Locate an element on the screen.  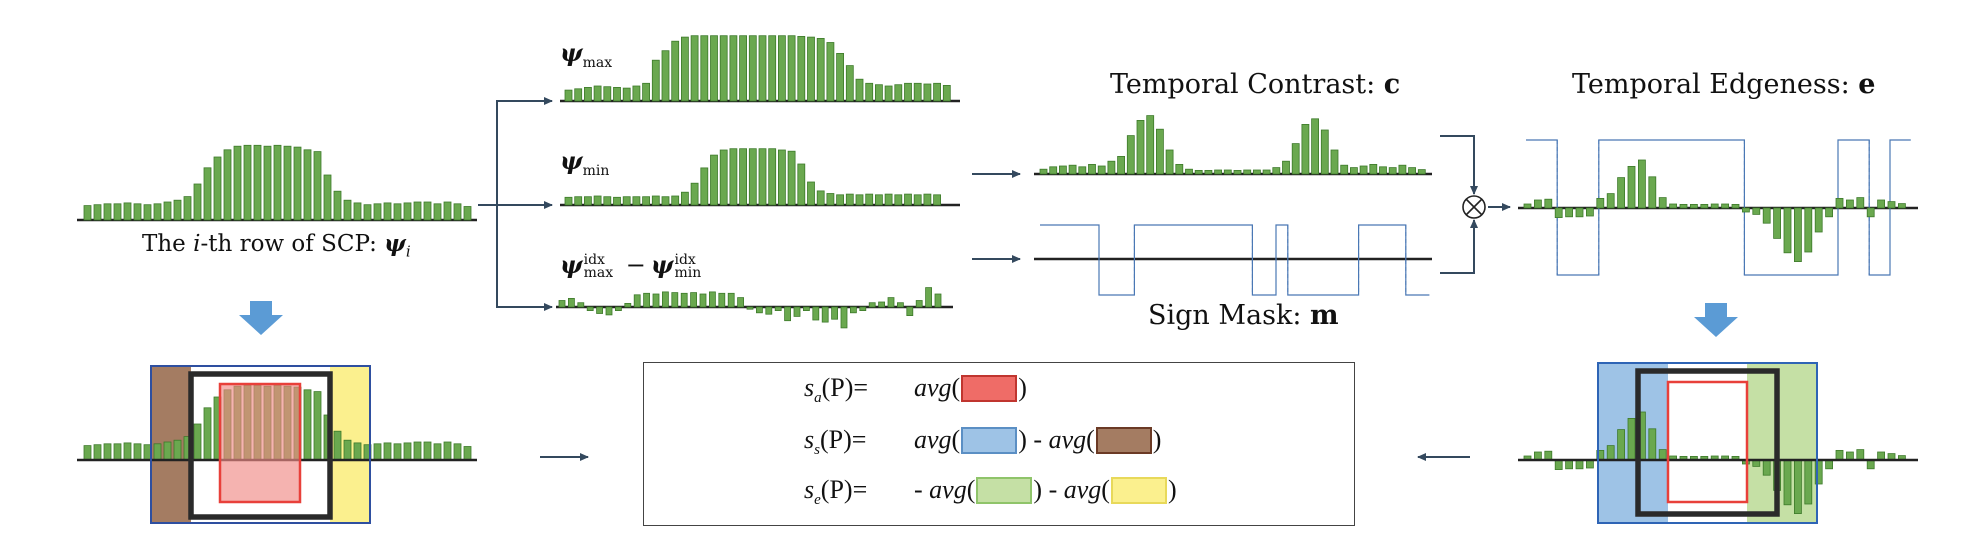
merge-arrows is located at coordinates (1475, 204).